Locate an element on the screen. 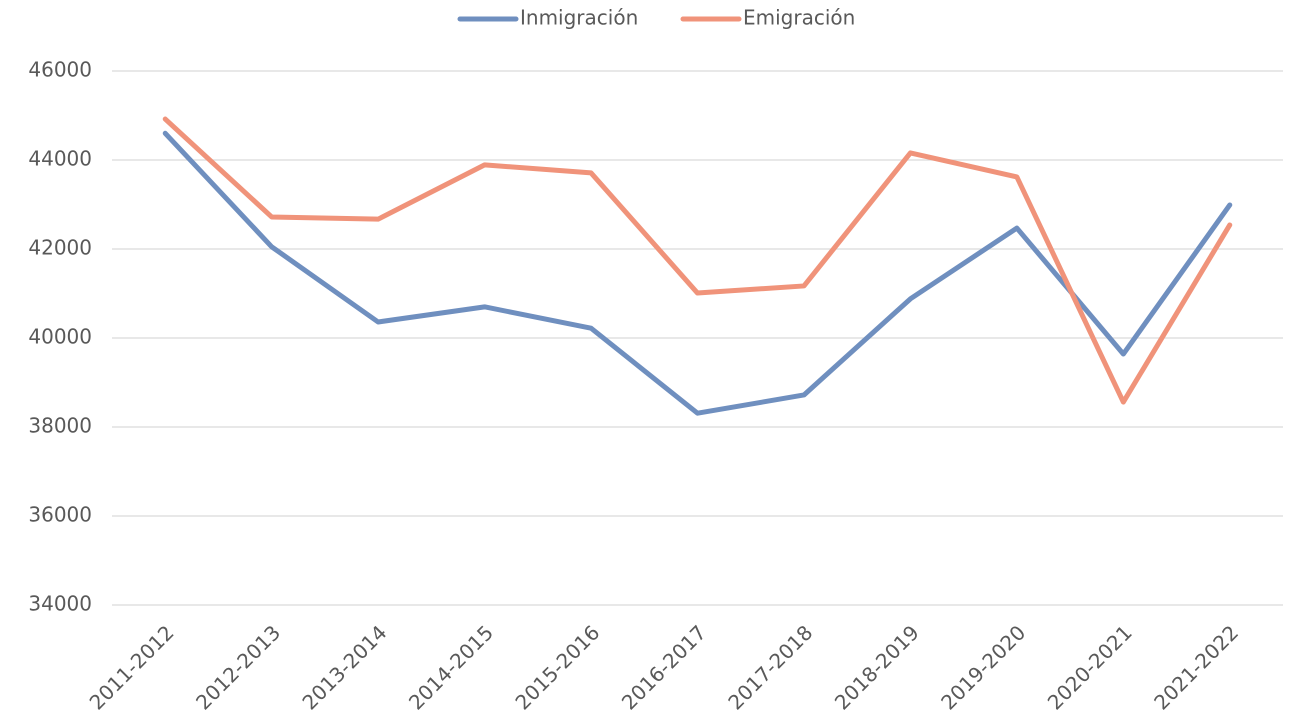 The width and height of the screenshot is (1289, 721). y-tick-label: 38000 is located at coordinates (60, 426).